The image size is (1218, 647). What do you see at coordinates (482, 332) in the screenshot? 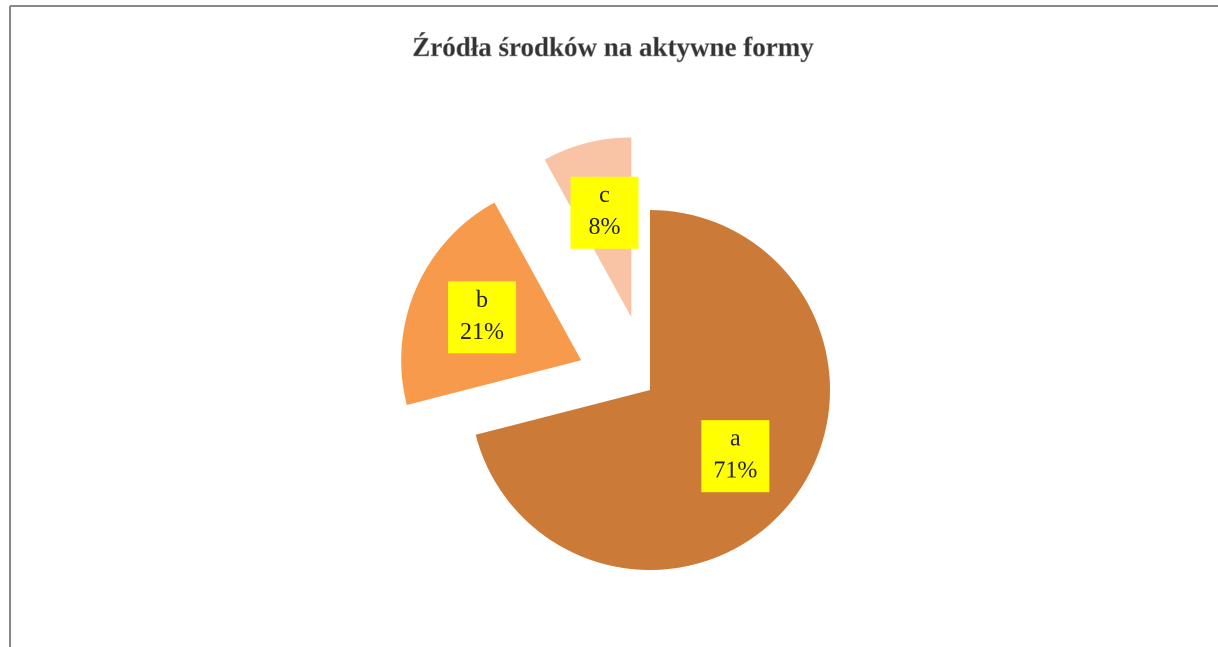
I see `slice-value-label: 21%` at bounding box center [482, 332].